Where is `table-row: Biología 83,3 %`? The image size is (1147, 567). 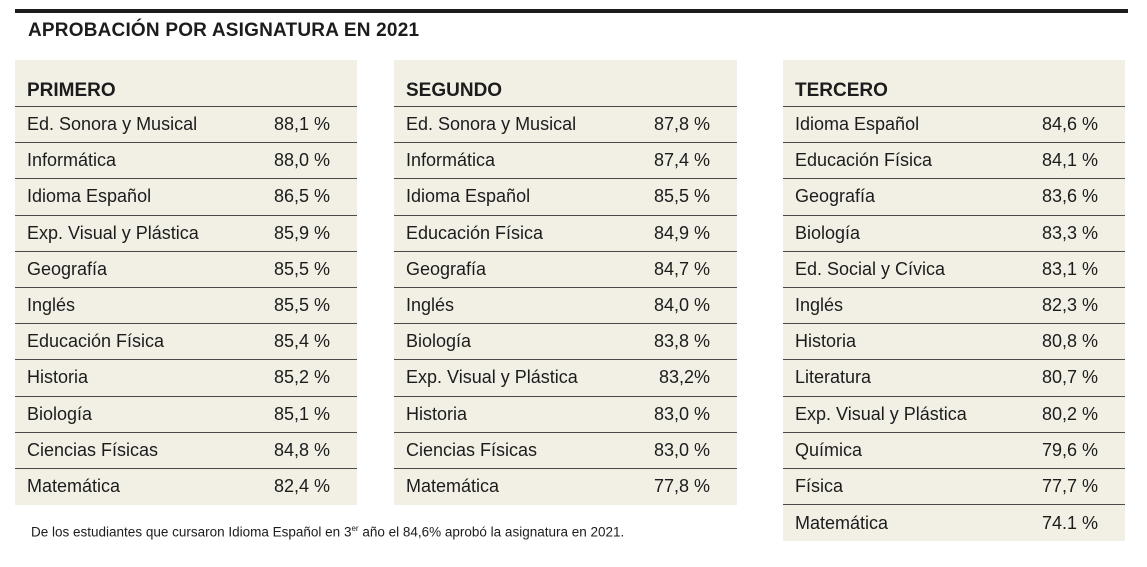 table-row: Biología 83,3 % is located at coordinates (954, 234).